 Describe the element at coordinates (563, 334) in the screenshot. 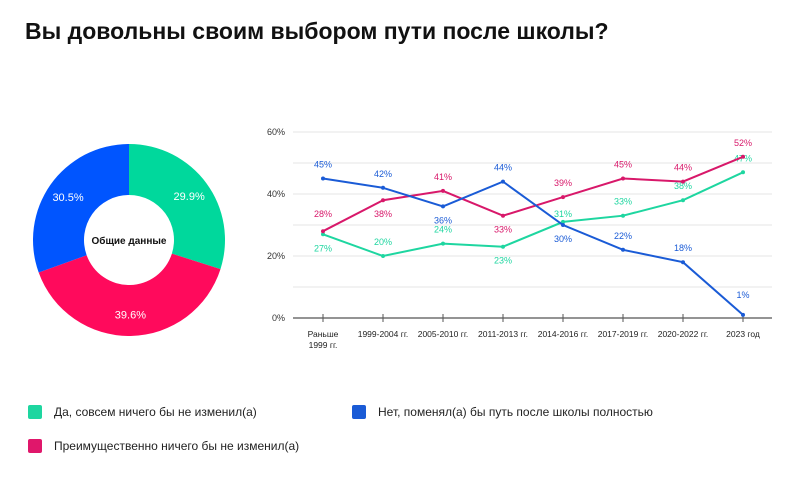

I see `x-tick-label: 2014-2016 гг.` at that location.